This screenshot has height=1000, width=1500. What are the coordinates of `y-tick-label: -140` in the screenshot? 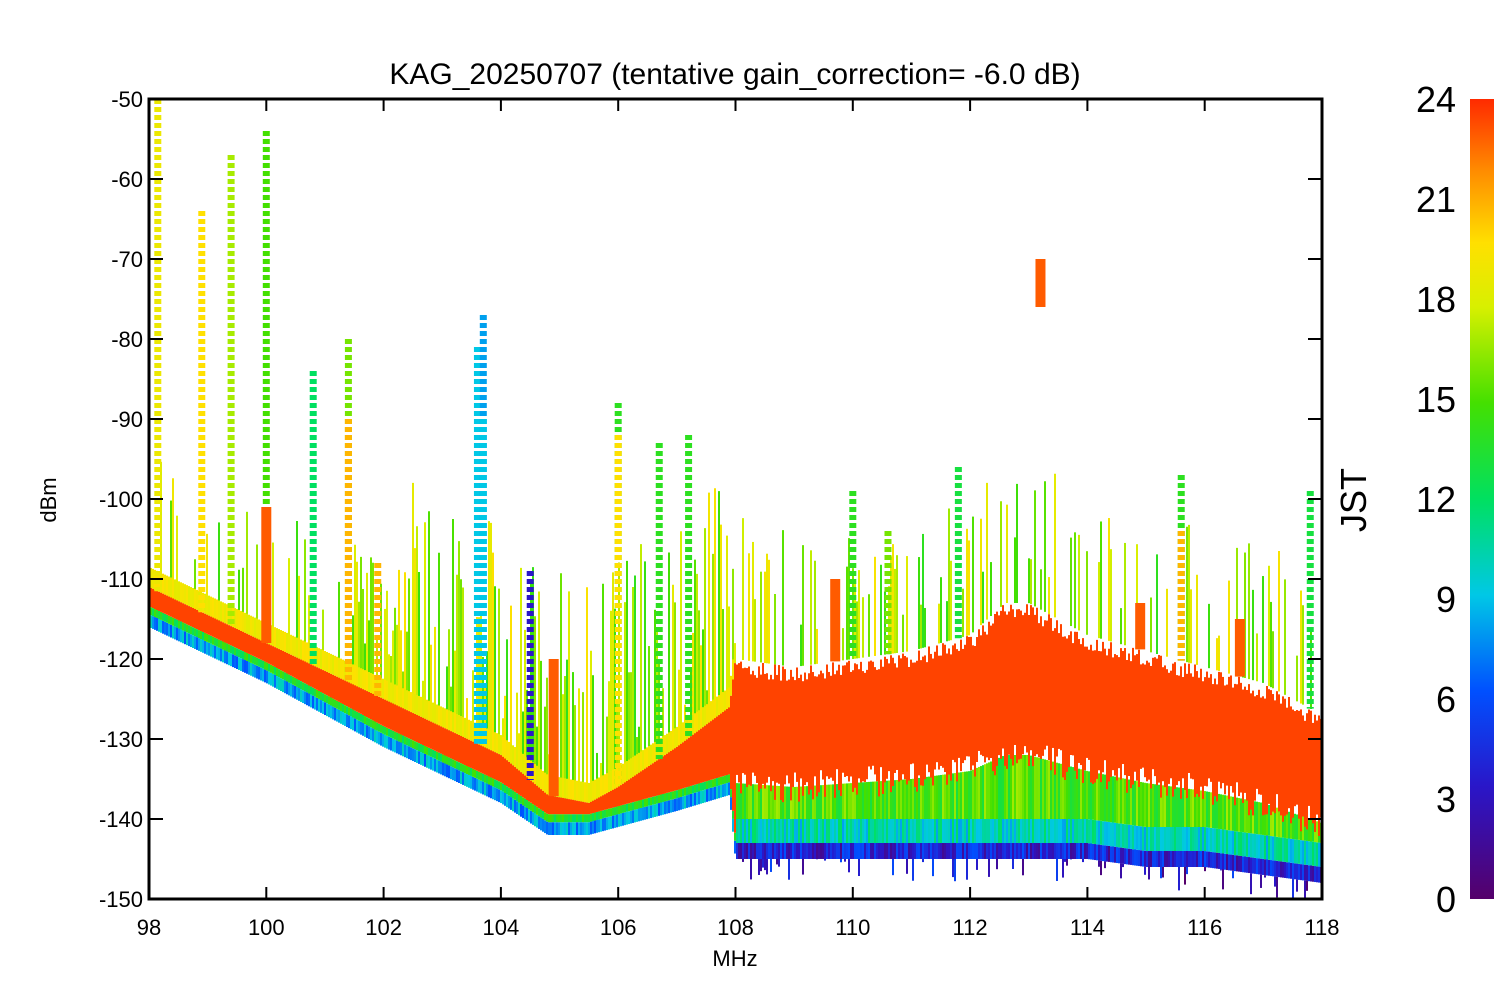 It's located at (121, 819).